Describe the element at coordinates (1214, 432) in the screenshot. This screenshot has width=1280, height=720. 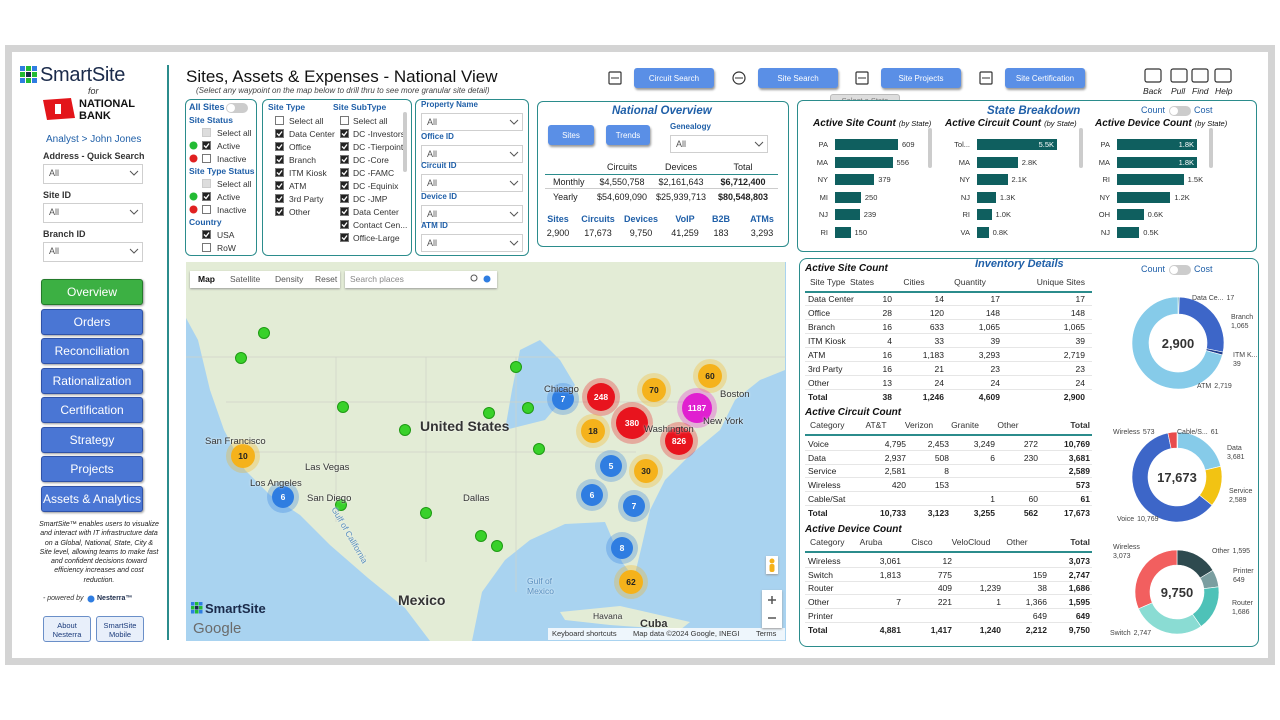
I see `donut-label-value: 61` at that location.